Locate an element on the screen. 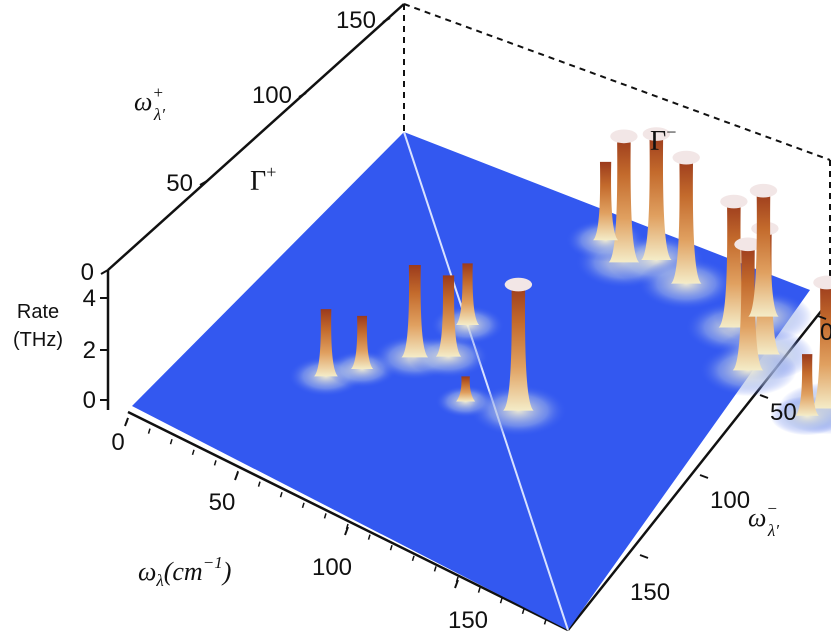 The width and height of the screenshot is (831, 640). x-axis-title: ωλ(cm−1) is located at coordinates (184, 571).